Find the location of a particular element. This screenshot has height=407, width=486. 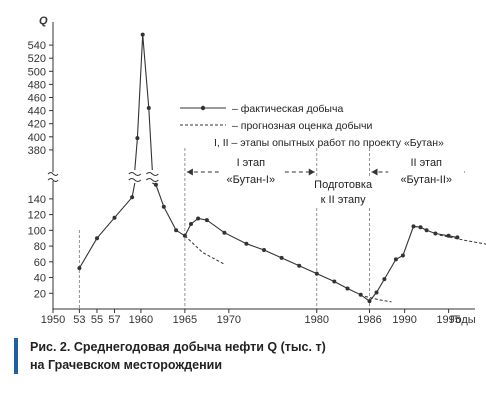

y-tick-label: 100 is located at coordinates (37, 231).